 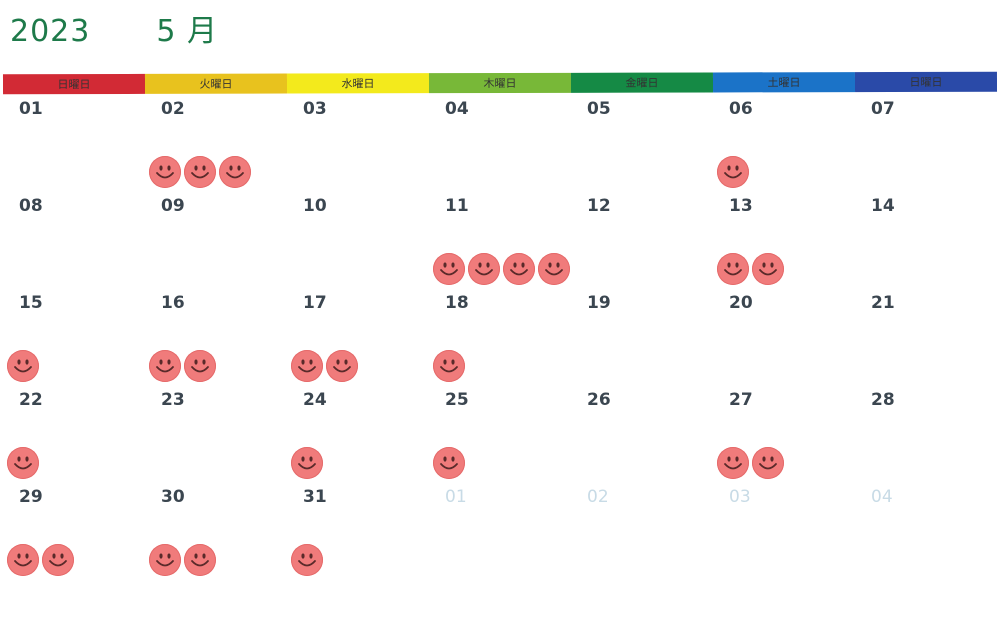 What do you see at coordinates (31, 497) in the screenshot?
I see `day-number: 29` at bounding box center [31, 497].